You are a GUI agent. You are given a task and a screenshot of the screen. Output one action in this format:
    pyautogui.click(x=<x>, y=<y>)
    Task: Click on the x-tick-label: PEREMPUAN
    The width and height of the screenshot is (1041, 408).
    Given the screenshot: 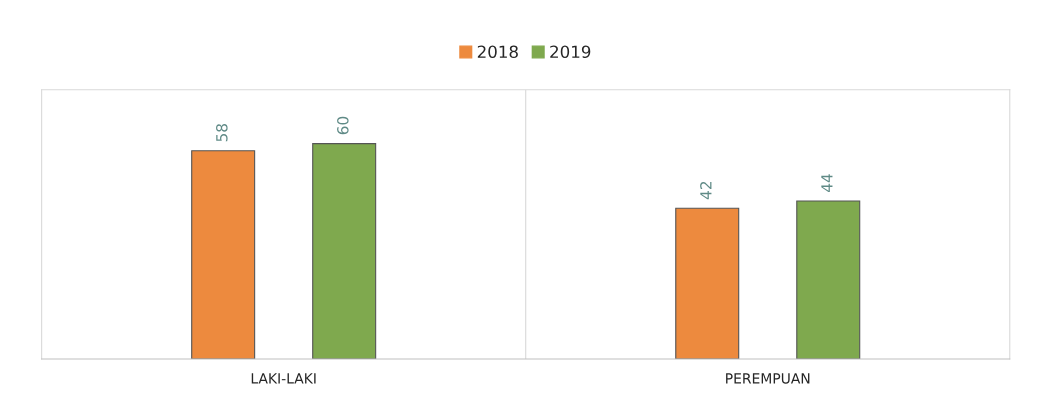 What is the action you would take?
    pyautogui.click(x=768, y=378)
    